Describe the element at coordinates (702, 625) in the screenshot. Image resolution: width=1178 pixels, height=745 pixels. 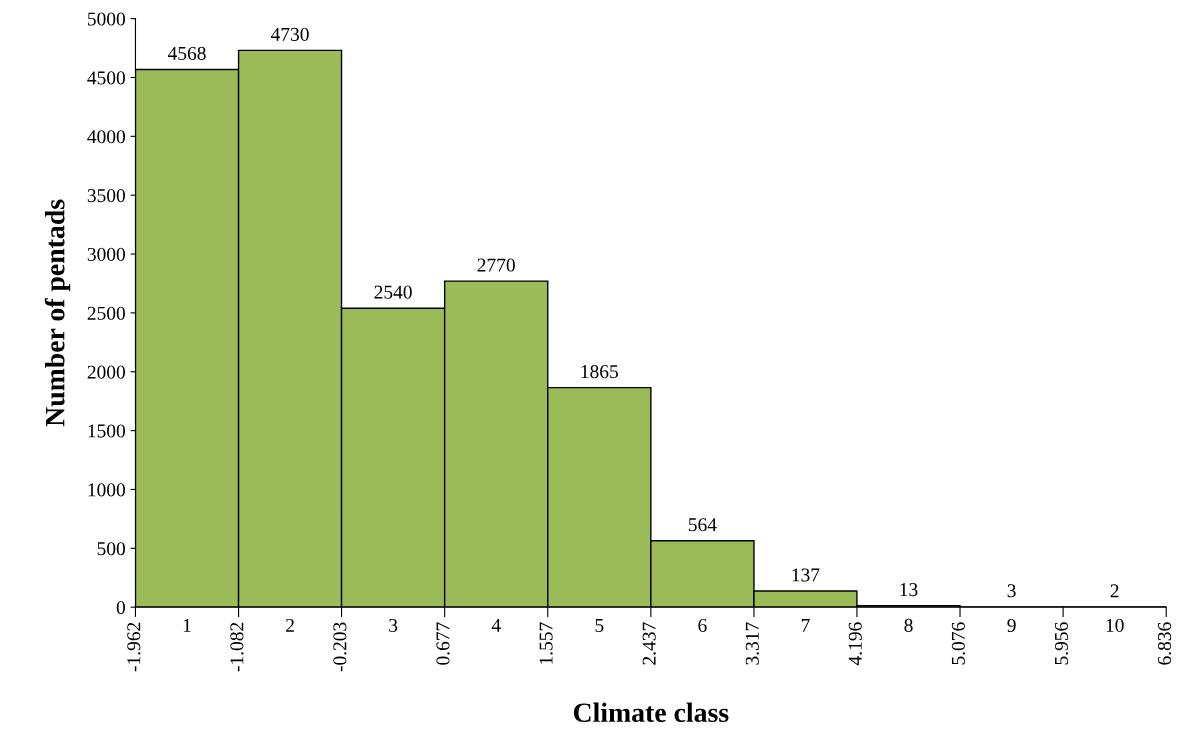
I see `x2-tick-label: 6` at that location.